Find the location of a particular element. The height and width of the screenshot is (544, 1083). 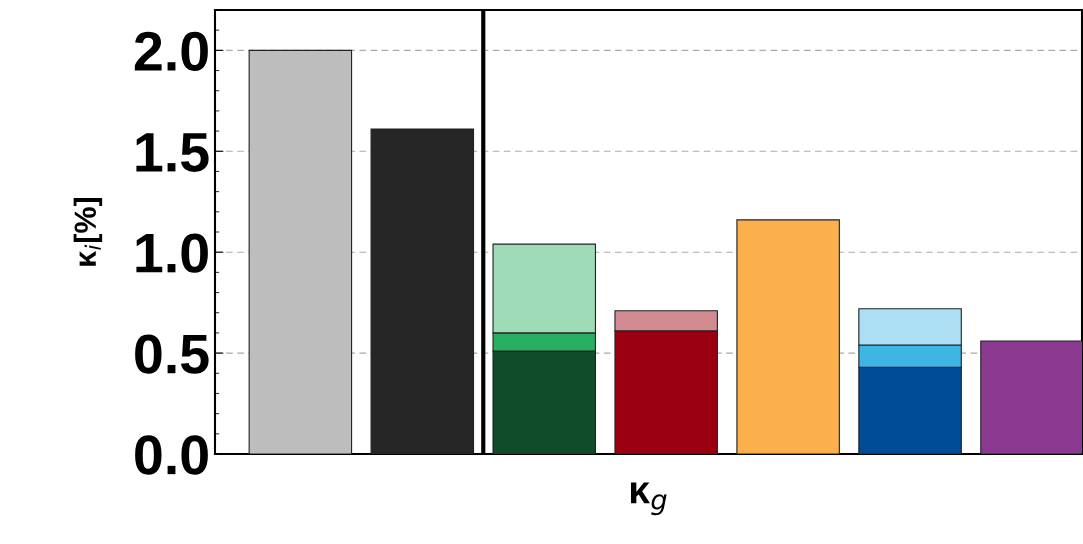

y-tick-label: 2.0 is located at coordinates (171, 51).